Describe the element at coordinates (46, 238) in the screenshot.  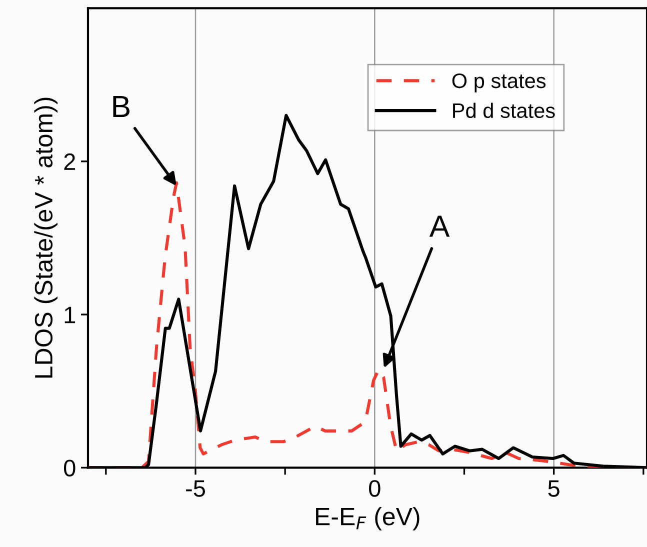
I see `y-axis-title: LDOS (State/(eV * atom))` at that location.